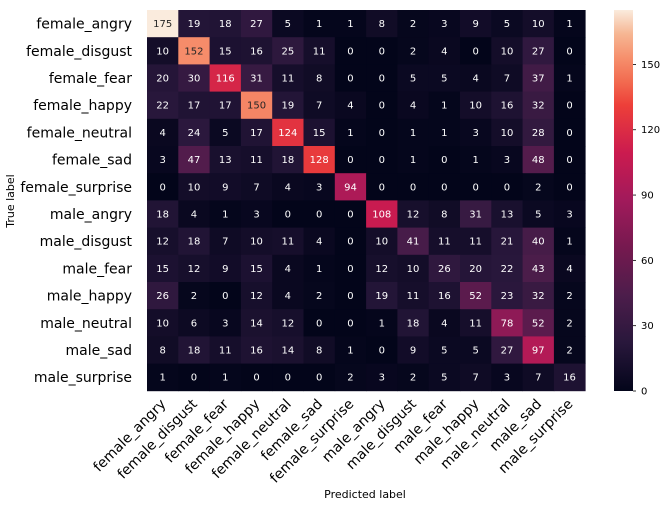  What do you see at coordinates (538, 269) in the screenshot?
I see `cell-value-label: 43` at bounding box center [538, 269].